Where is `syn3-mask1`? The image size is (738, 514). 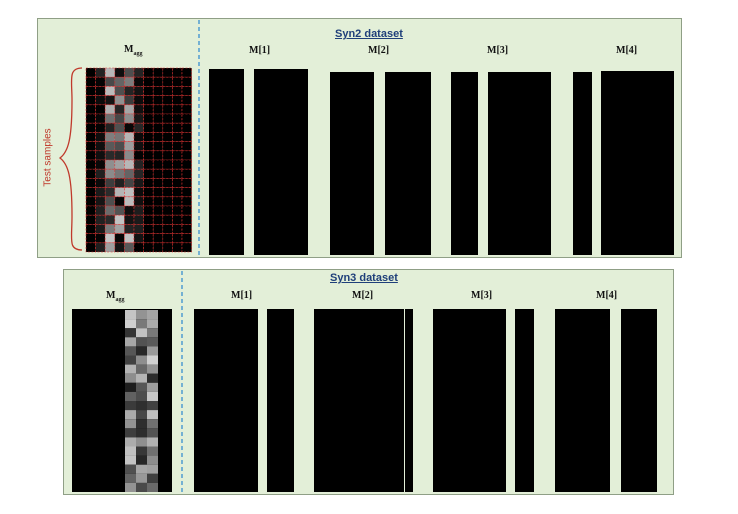 syn3-mask1 is located at coordinates (244, 400).